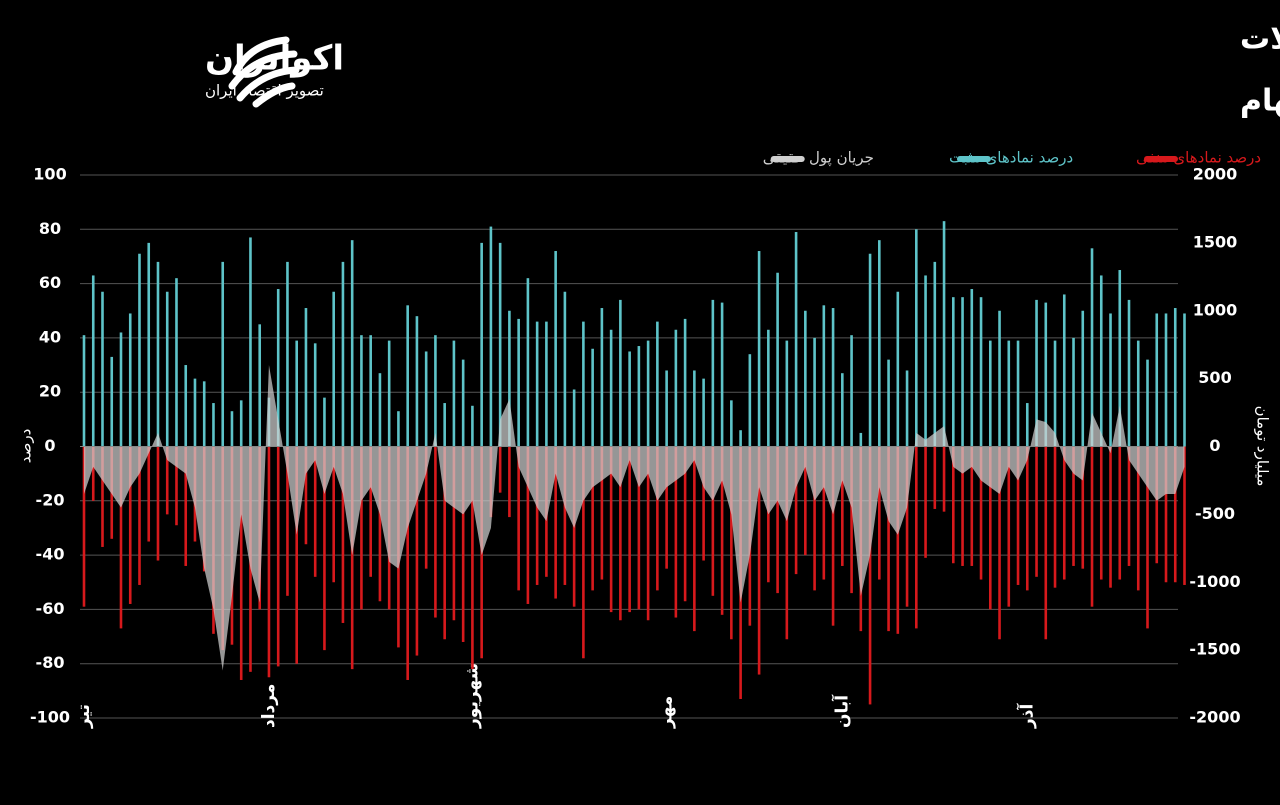 The height and width of the screenshot is (805, 1280). What do you see at coordinates (818, 158) in the screenshot?
I see `legend-label: جریان پول حقیقی` at bounding box center [818, 158].